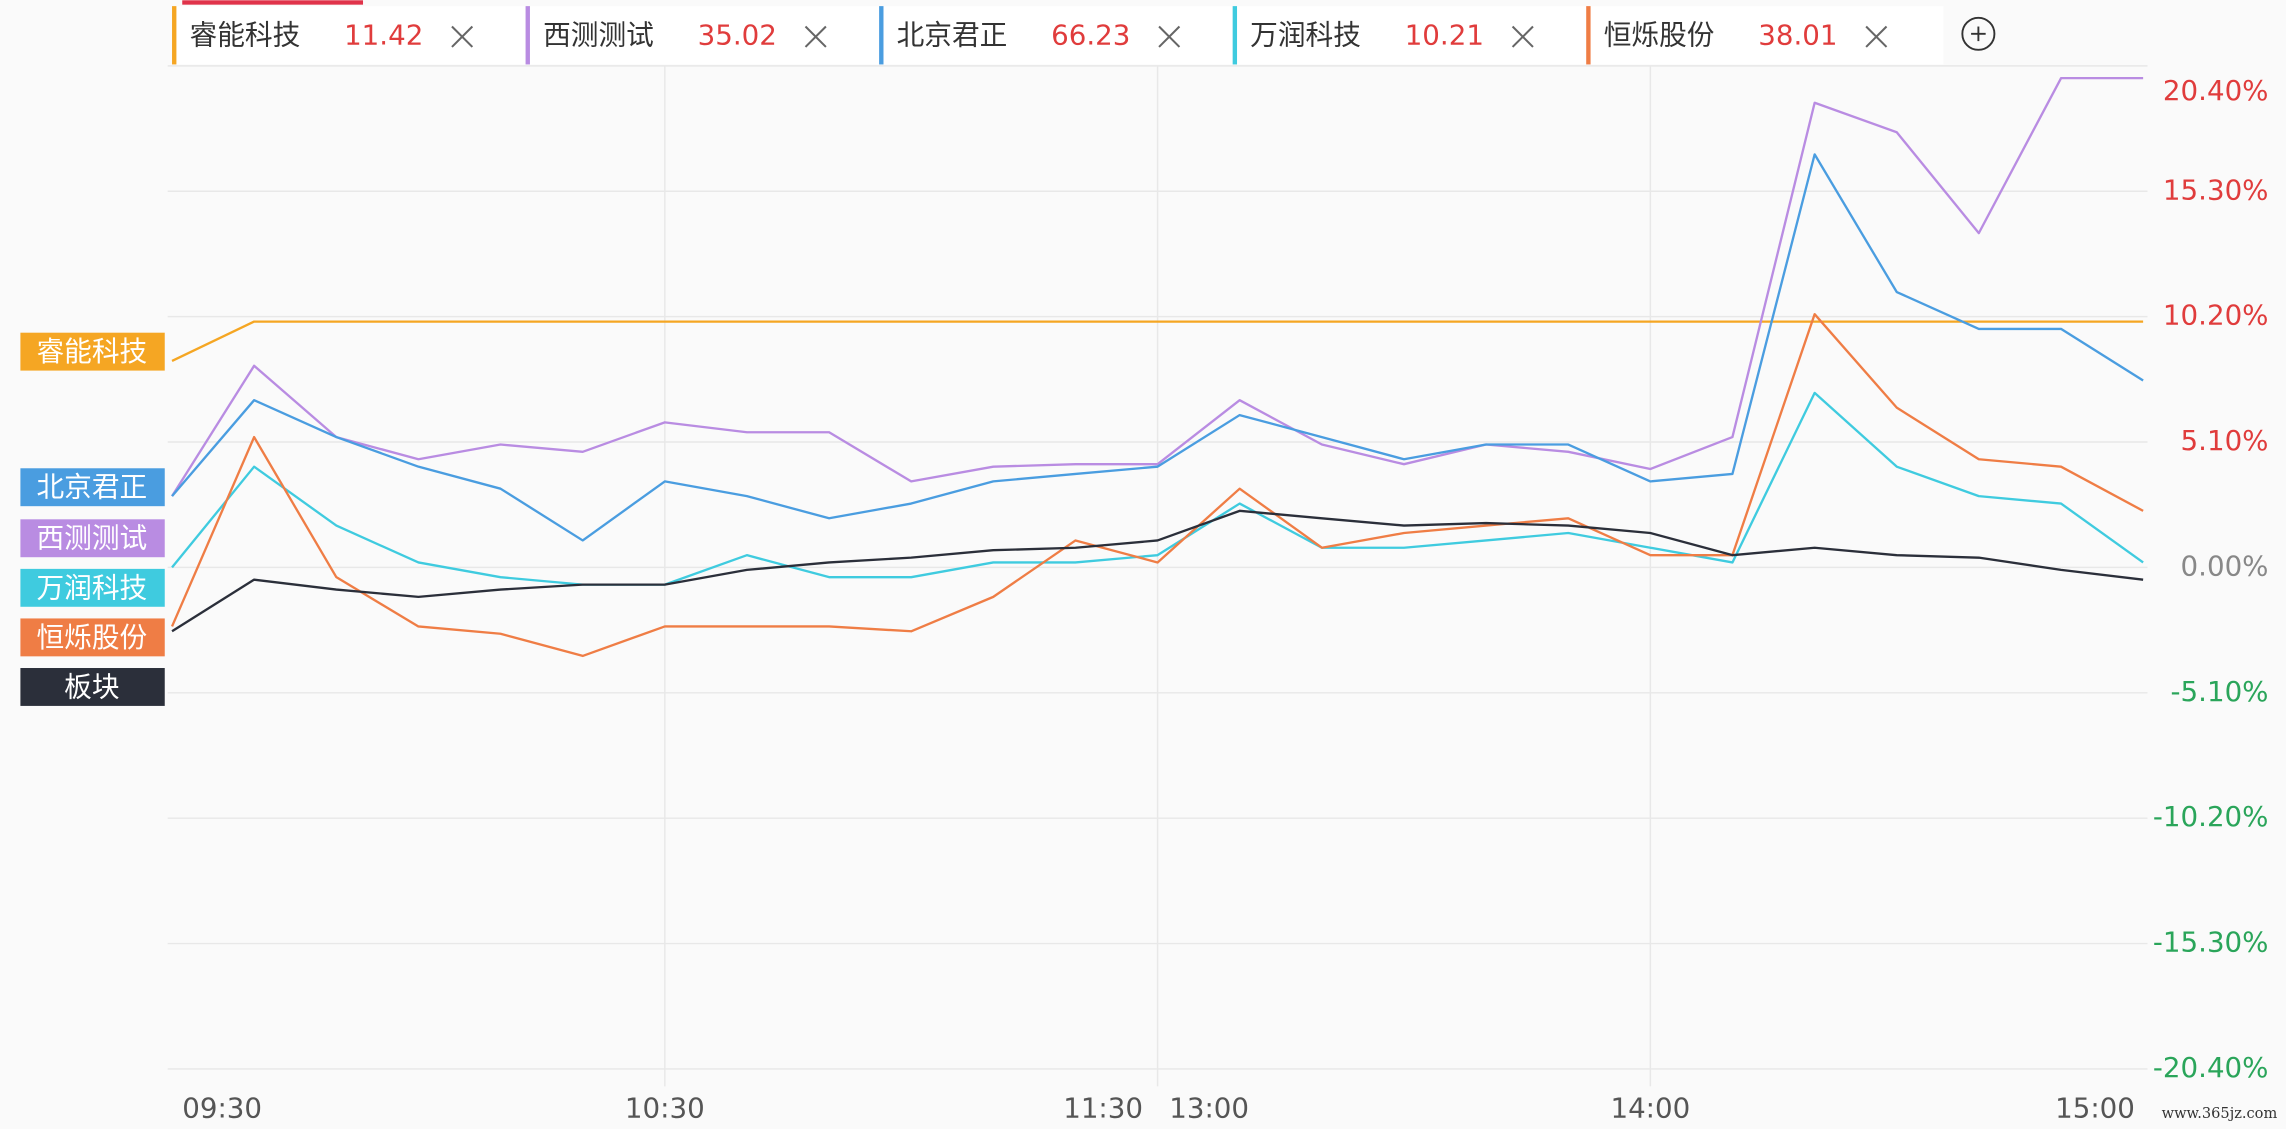 The image size is (2286, 1129). What do you see at coordinates (2225, 440) in the screenshot?
I see `y-tick-label: 5.10%` at bounding box center [2225, 440].